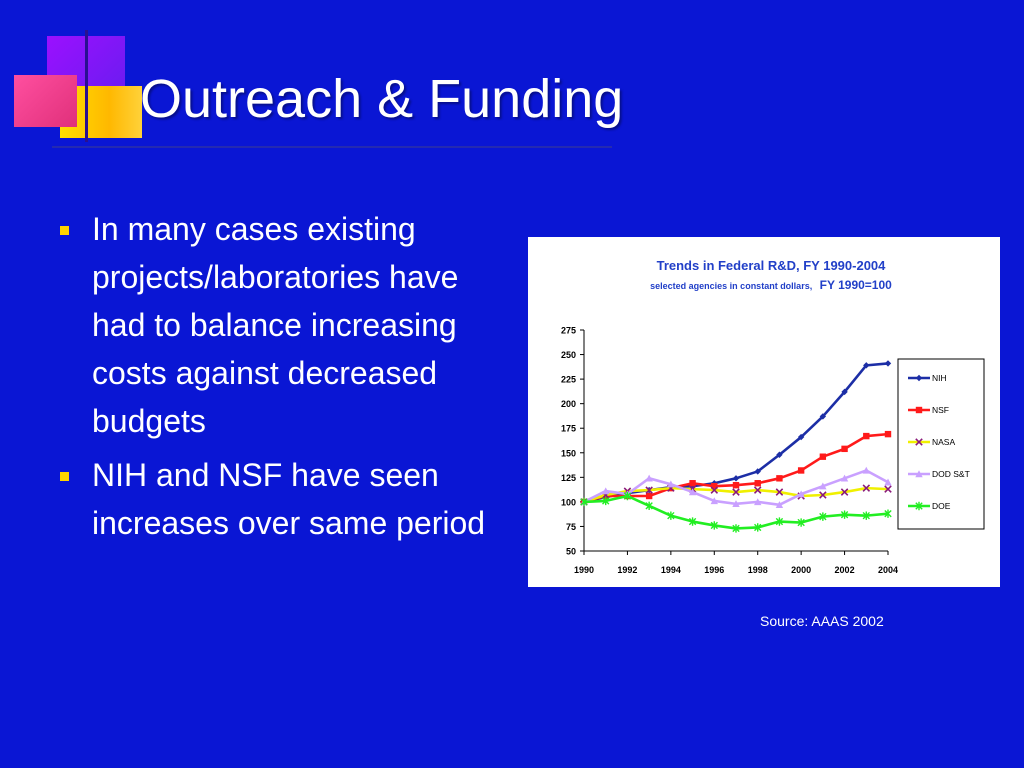 This screenshot has height=768, width=1024. I want to click on y-tick-label: 75, so click(571, 527).